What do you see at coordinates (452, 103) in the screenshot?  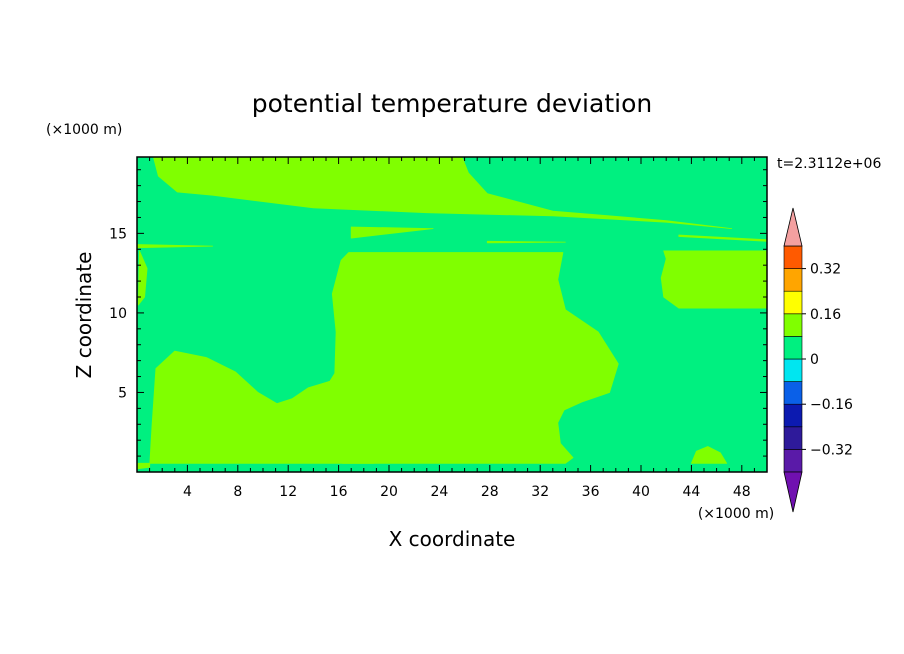 I see `chart-title: potential temperature deviation` at bounding box center [452, 103].